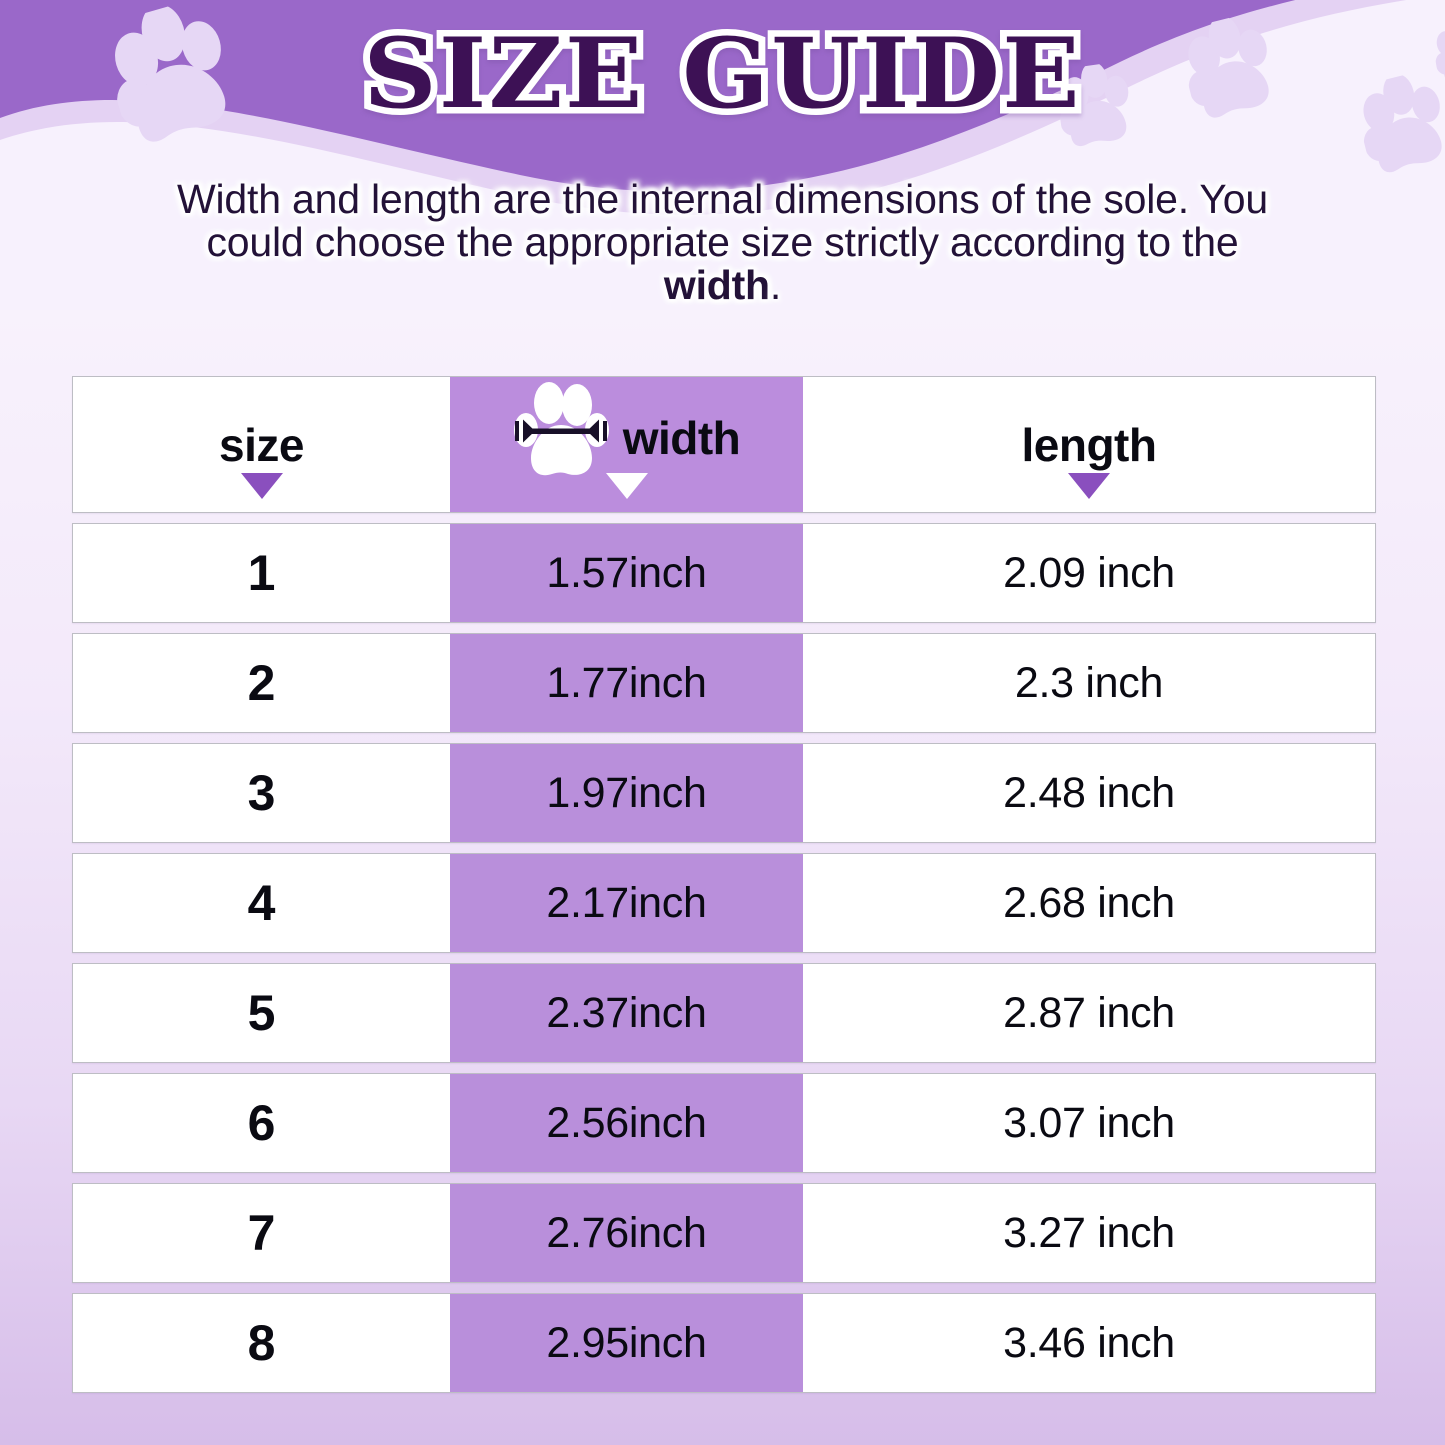  I want to click on subtitle-text-tail: ., so click(775, 285).